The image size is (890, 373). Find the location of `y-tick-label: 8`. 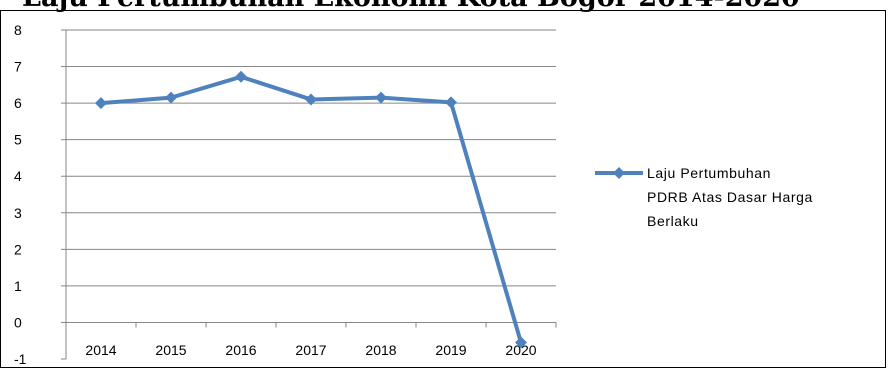

y-tick-label: 8 is located at coordinates (18, 30).